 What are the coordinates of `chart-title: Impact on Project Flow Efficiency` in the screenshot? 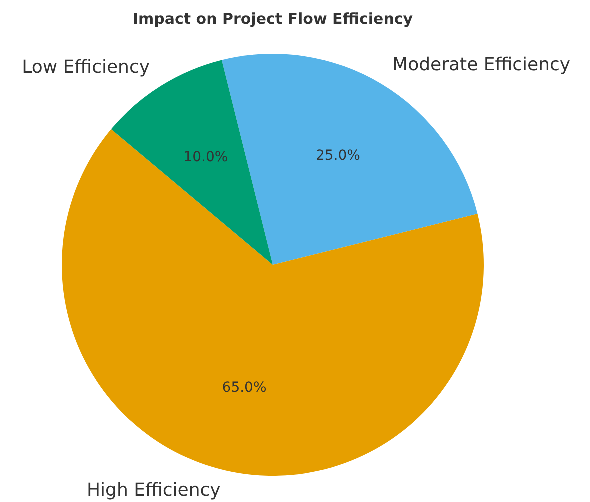 It's located at (273, 19).